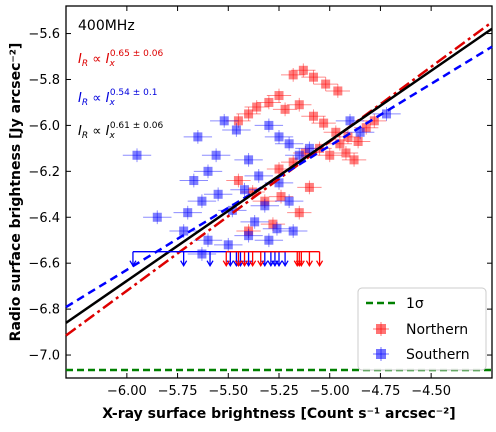 This screenshot has width=496, height=432. Describe the element at coordinates (44, 310) in the screenshot. I see `y-tick-label: −6.8` at that location.